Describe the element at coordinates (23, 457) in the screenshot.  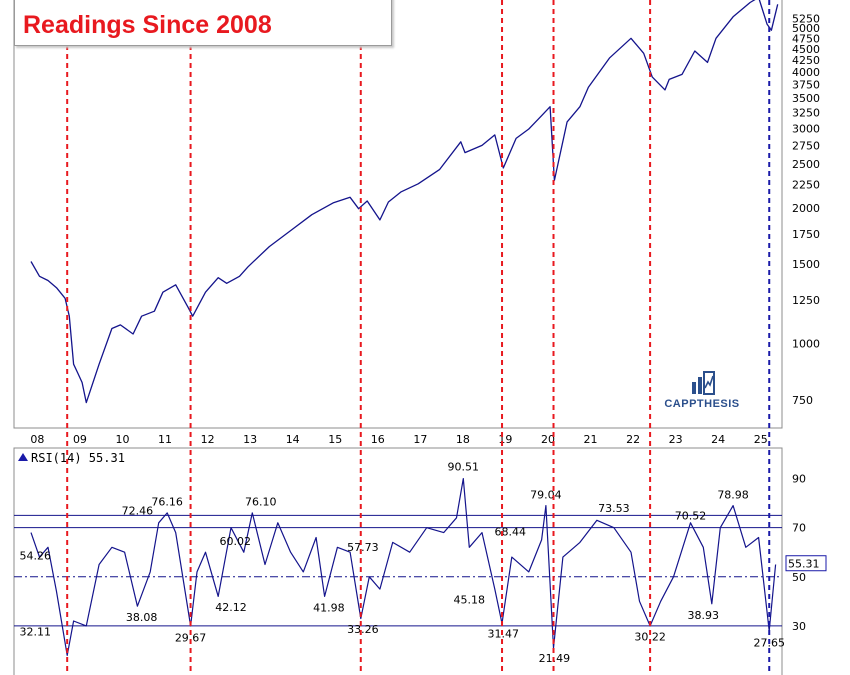
I see `indicator-icon` at that location.